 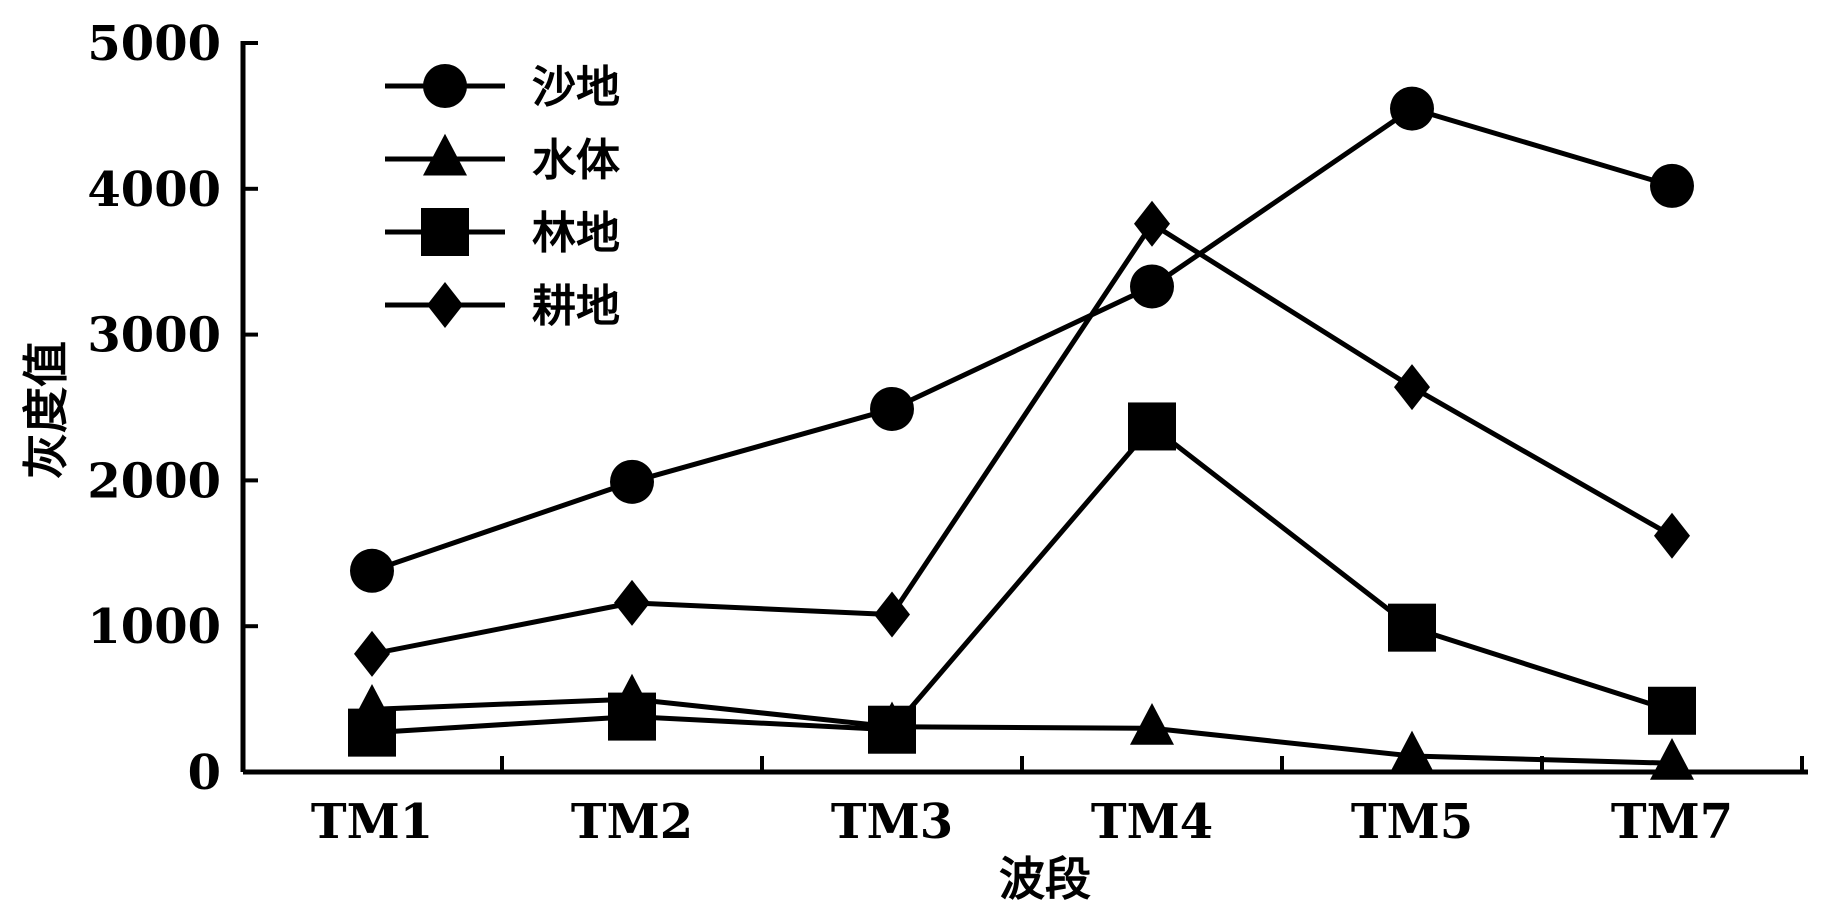 What do you see at coordinates (576, 306) in the screenshot?
I see `legend-label: 耕地` at bounding box center [576, 306].